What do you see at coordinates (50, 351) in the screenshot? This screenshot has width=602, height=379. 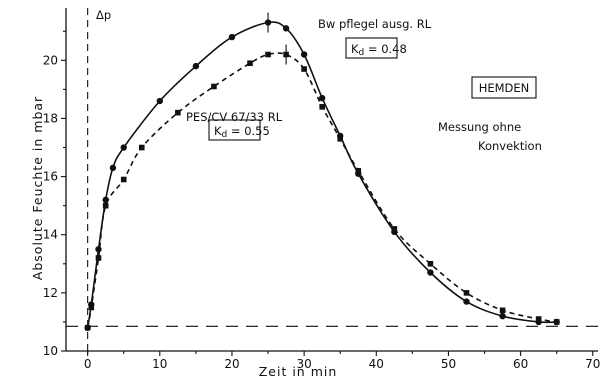 I see `y-tick-label-10: 10` at bounding box center [50, 351].